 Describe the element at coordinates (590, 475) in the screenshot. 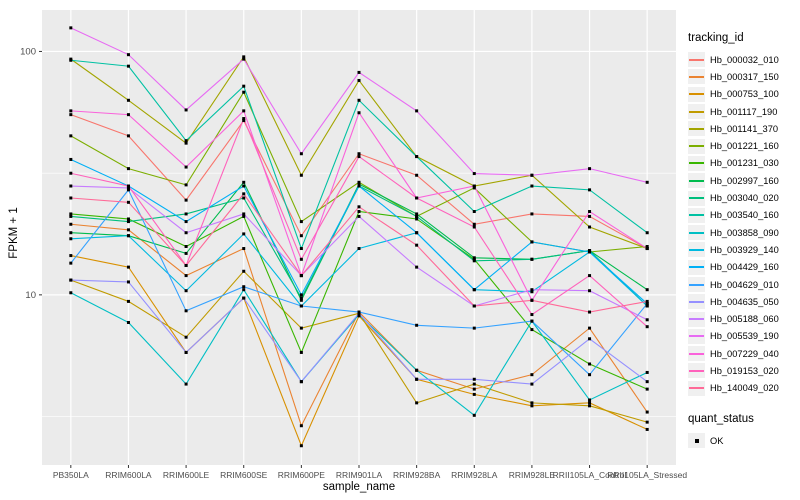

I see `x-tick-label: RRII105LA_Control` at that location.